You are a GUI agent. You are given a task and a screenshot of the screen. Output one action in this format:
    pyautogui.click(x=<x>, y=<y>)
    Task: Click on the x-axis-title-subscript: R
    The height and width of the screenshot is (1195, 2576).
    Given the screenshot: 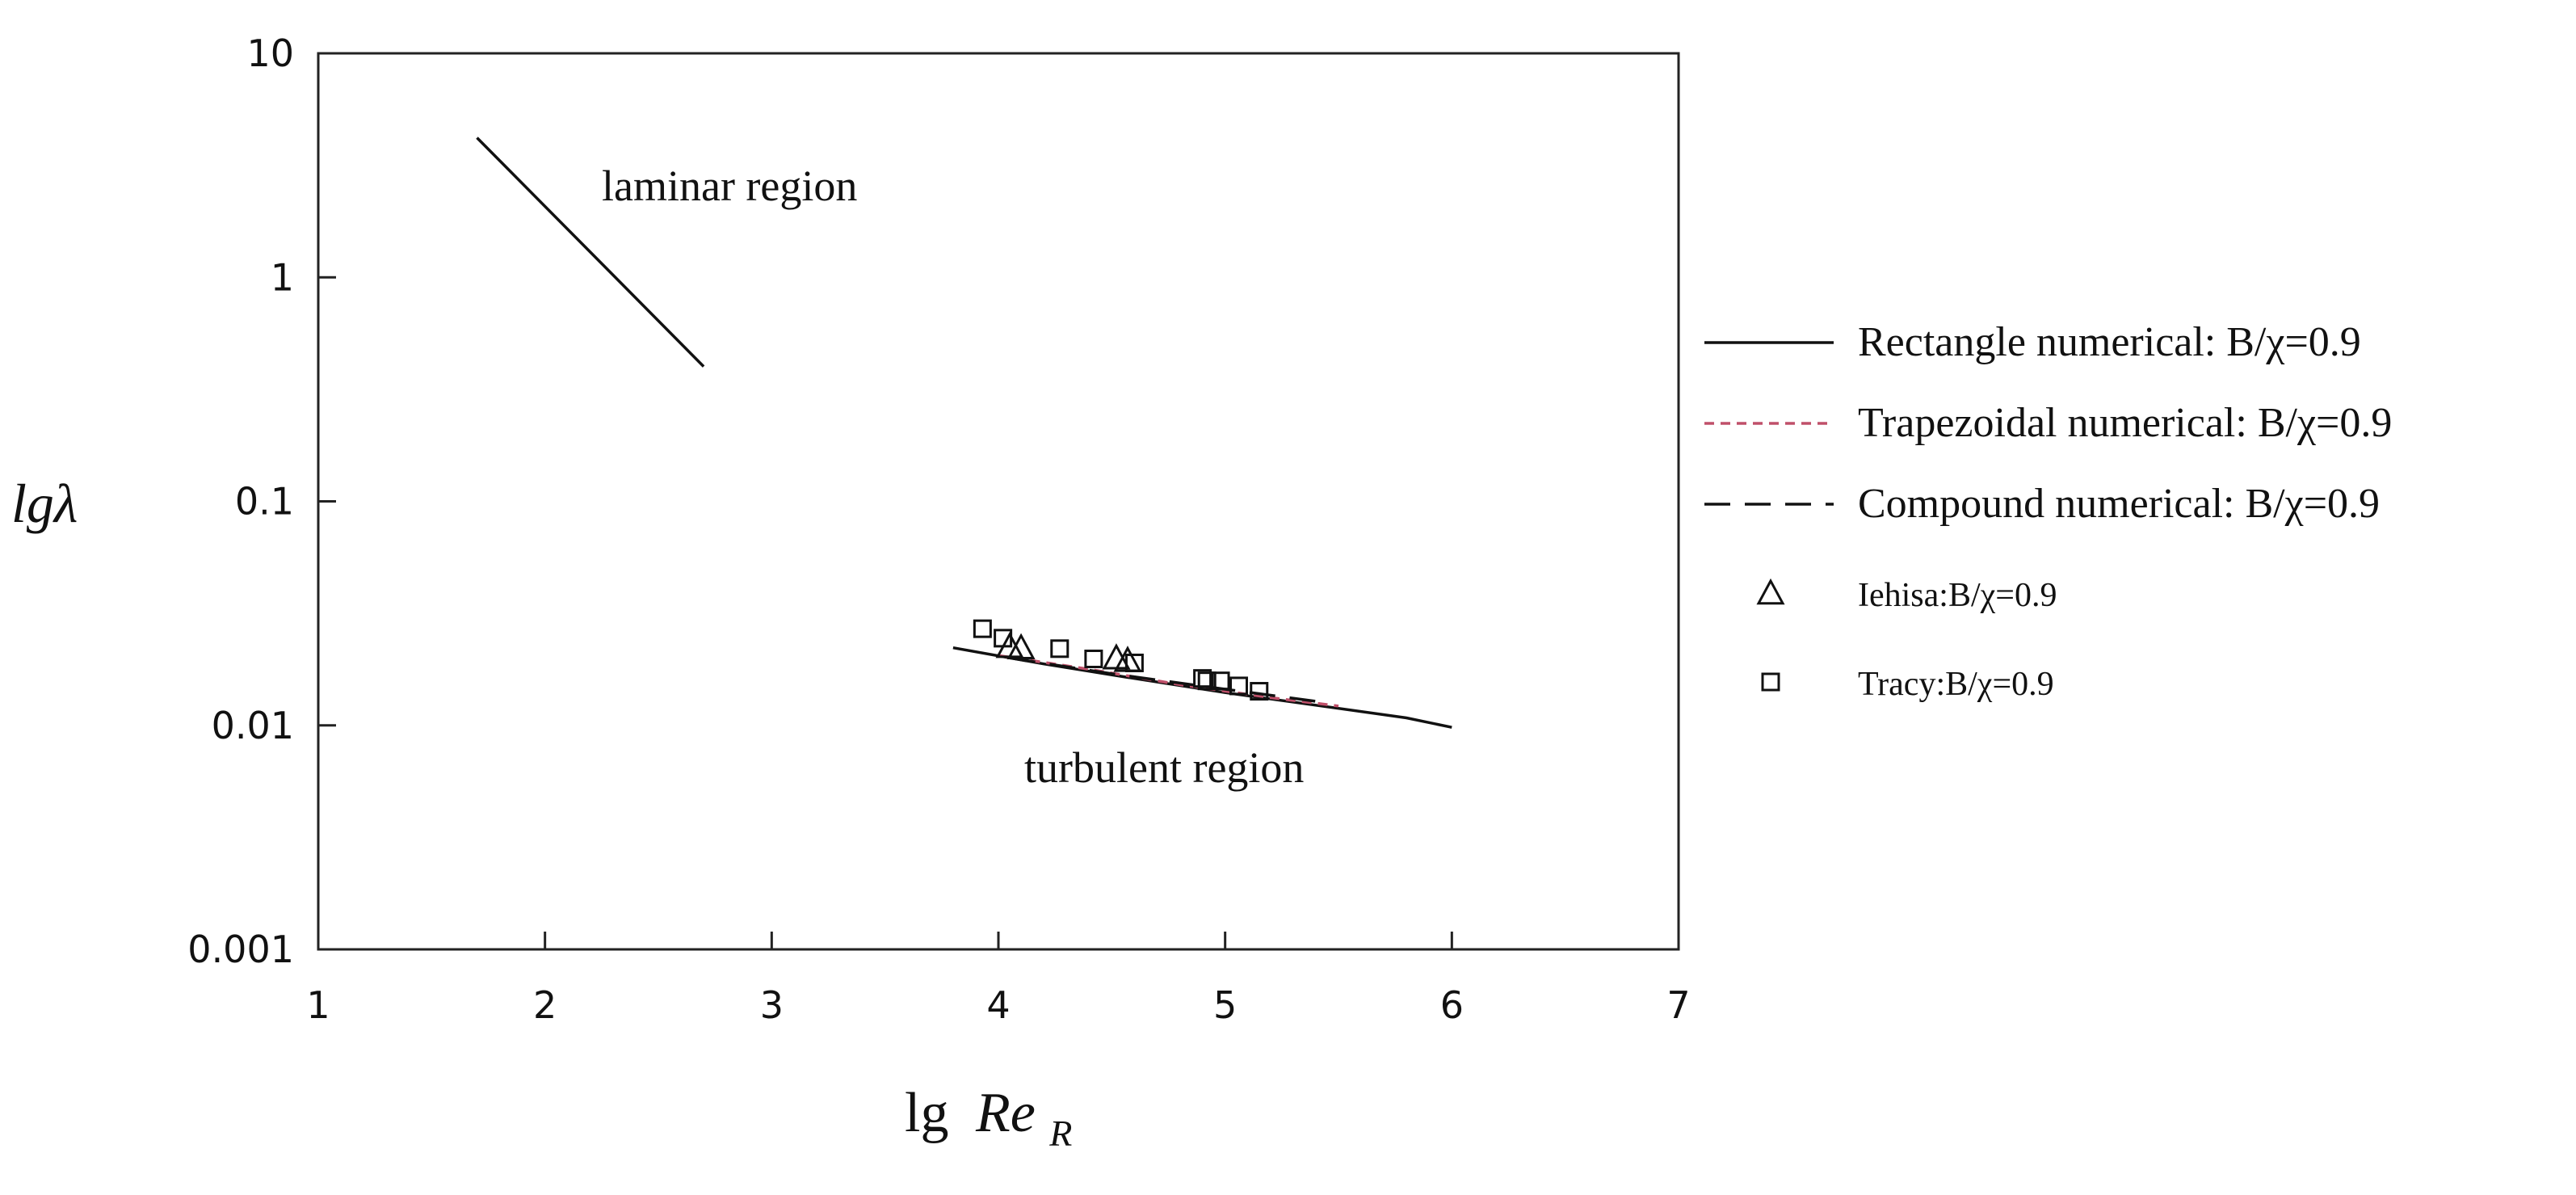 What is the action you would take?
    pyautogui.click(x=1060, y=1133)
    